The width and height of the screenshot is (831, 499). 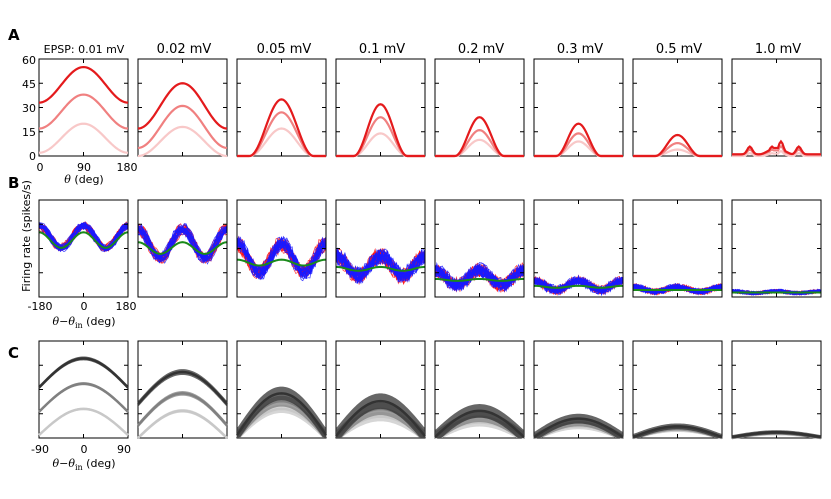 I want to click on row-c-x-tick-labels: -90 0 90, so click(x=81, y=449).